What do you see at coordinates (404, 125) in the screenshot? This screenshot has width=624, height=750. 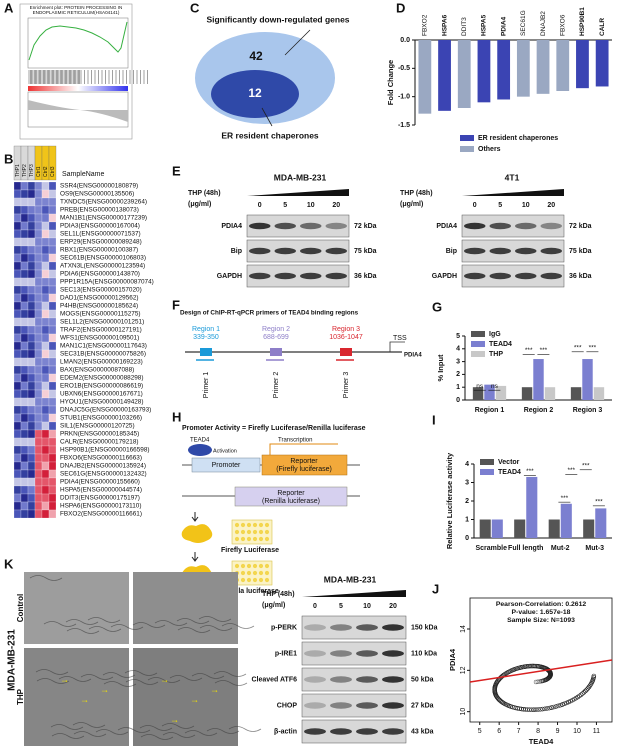 I see `y-tick-label: -1.5` at bounding box center [404, 125].